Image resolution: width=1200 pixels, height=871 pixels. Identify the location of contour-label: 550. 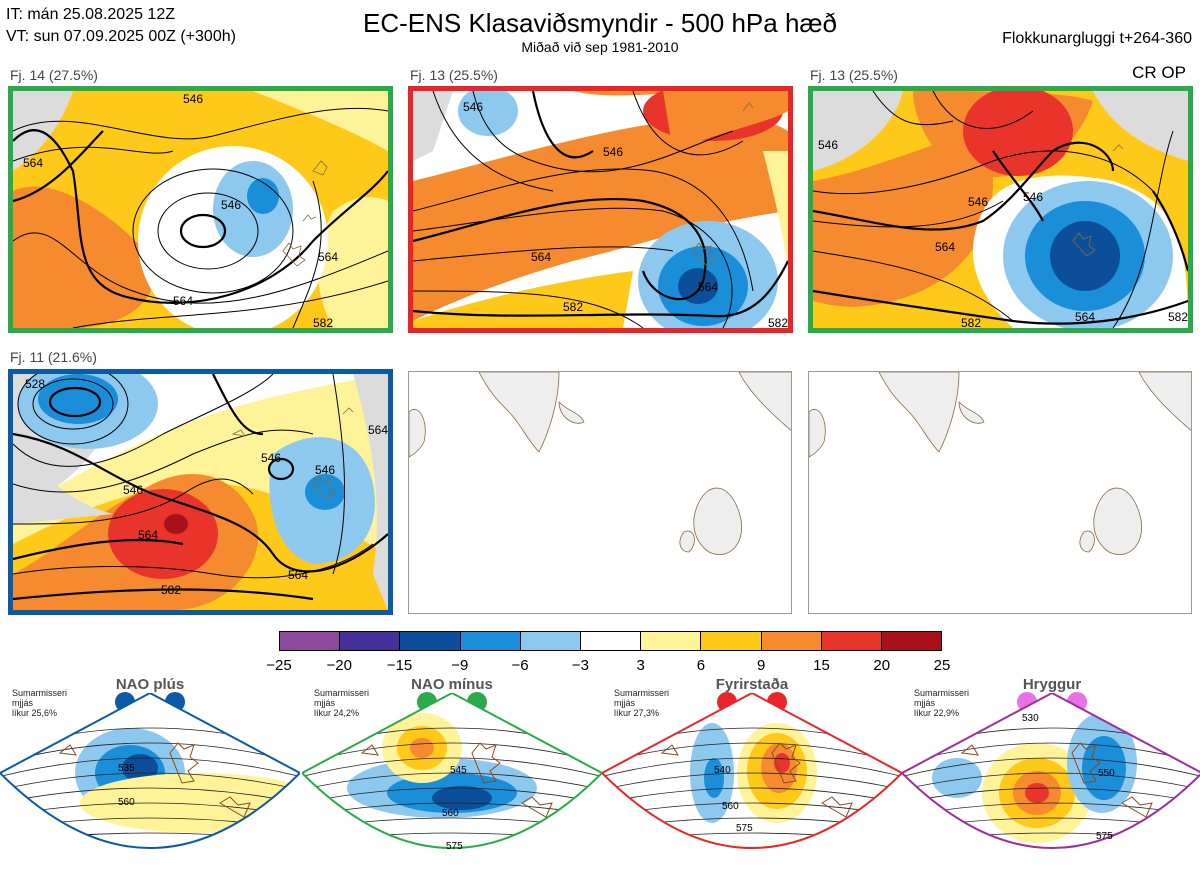
(1106, 773).